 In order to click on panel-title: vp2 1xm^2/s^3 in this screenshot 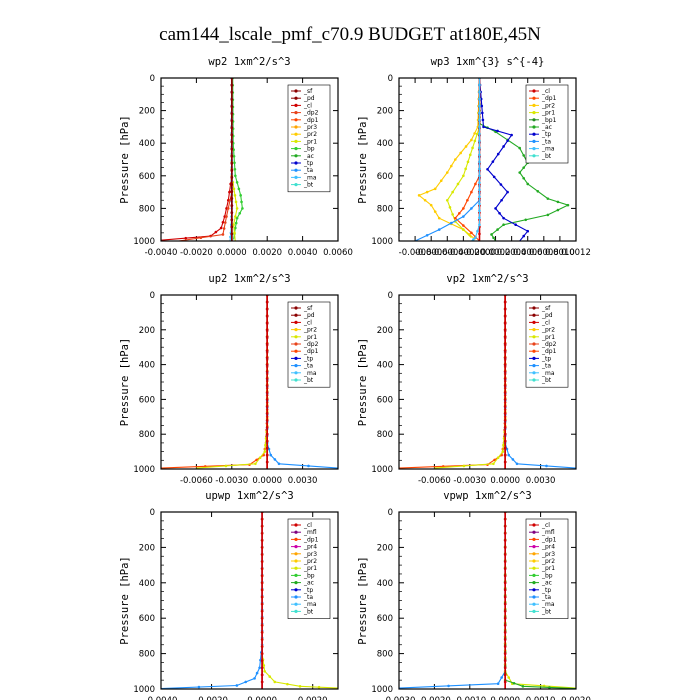, I will do `click(487, 279)`.